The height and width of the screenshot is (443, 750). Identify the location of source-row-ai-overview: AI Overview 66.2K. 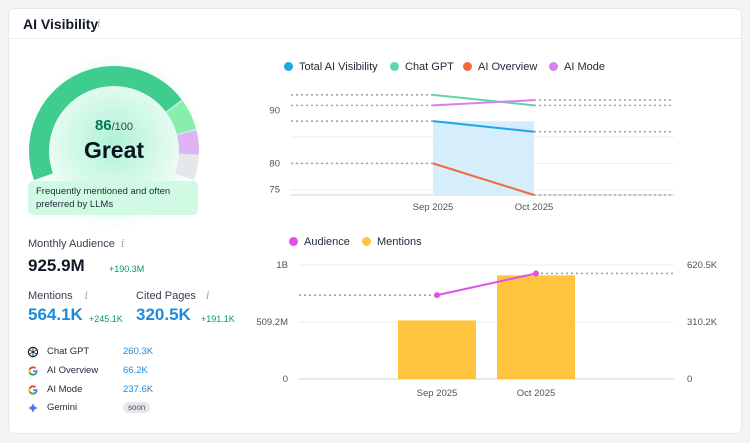
(107, 372).